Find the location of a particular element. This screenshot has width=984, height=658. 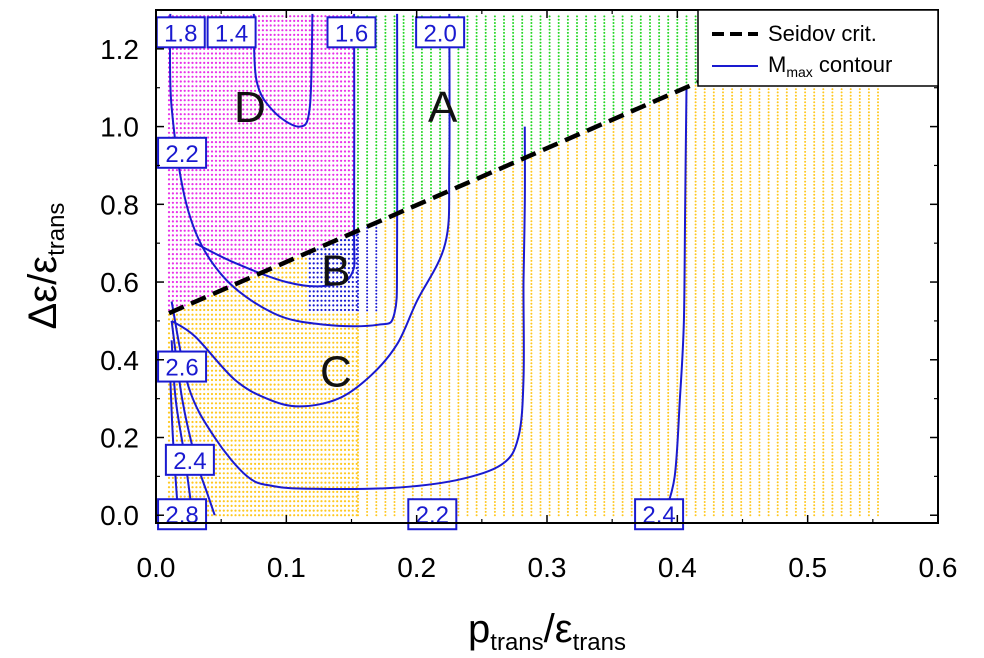

y-tick-label: 0.6 is located at coordinates (119, 282).